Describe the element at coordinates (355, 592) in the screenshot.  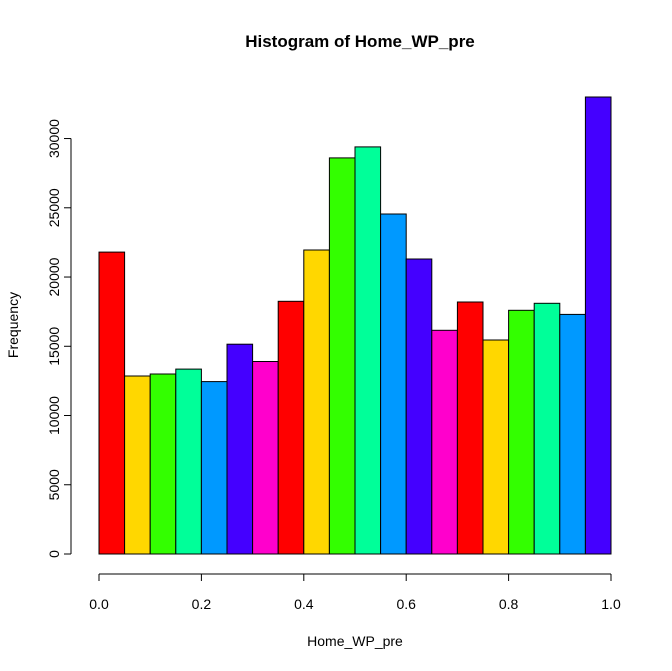
I see `x-axis: 0.0 0.2 0.4 0.6 0.8 1.0` at that location.